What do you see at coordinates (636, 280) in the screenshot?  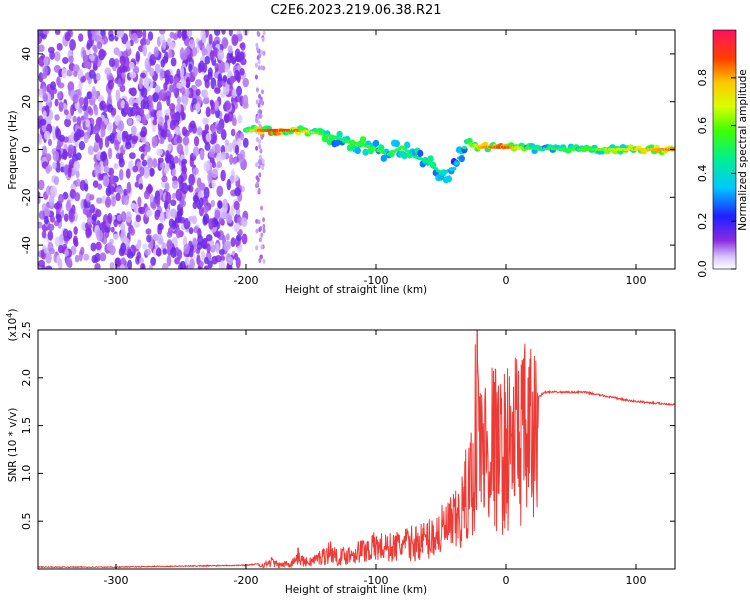 I see `x-tick-label: 100` at bounding box center [636, 280].